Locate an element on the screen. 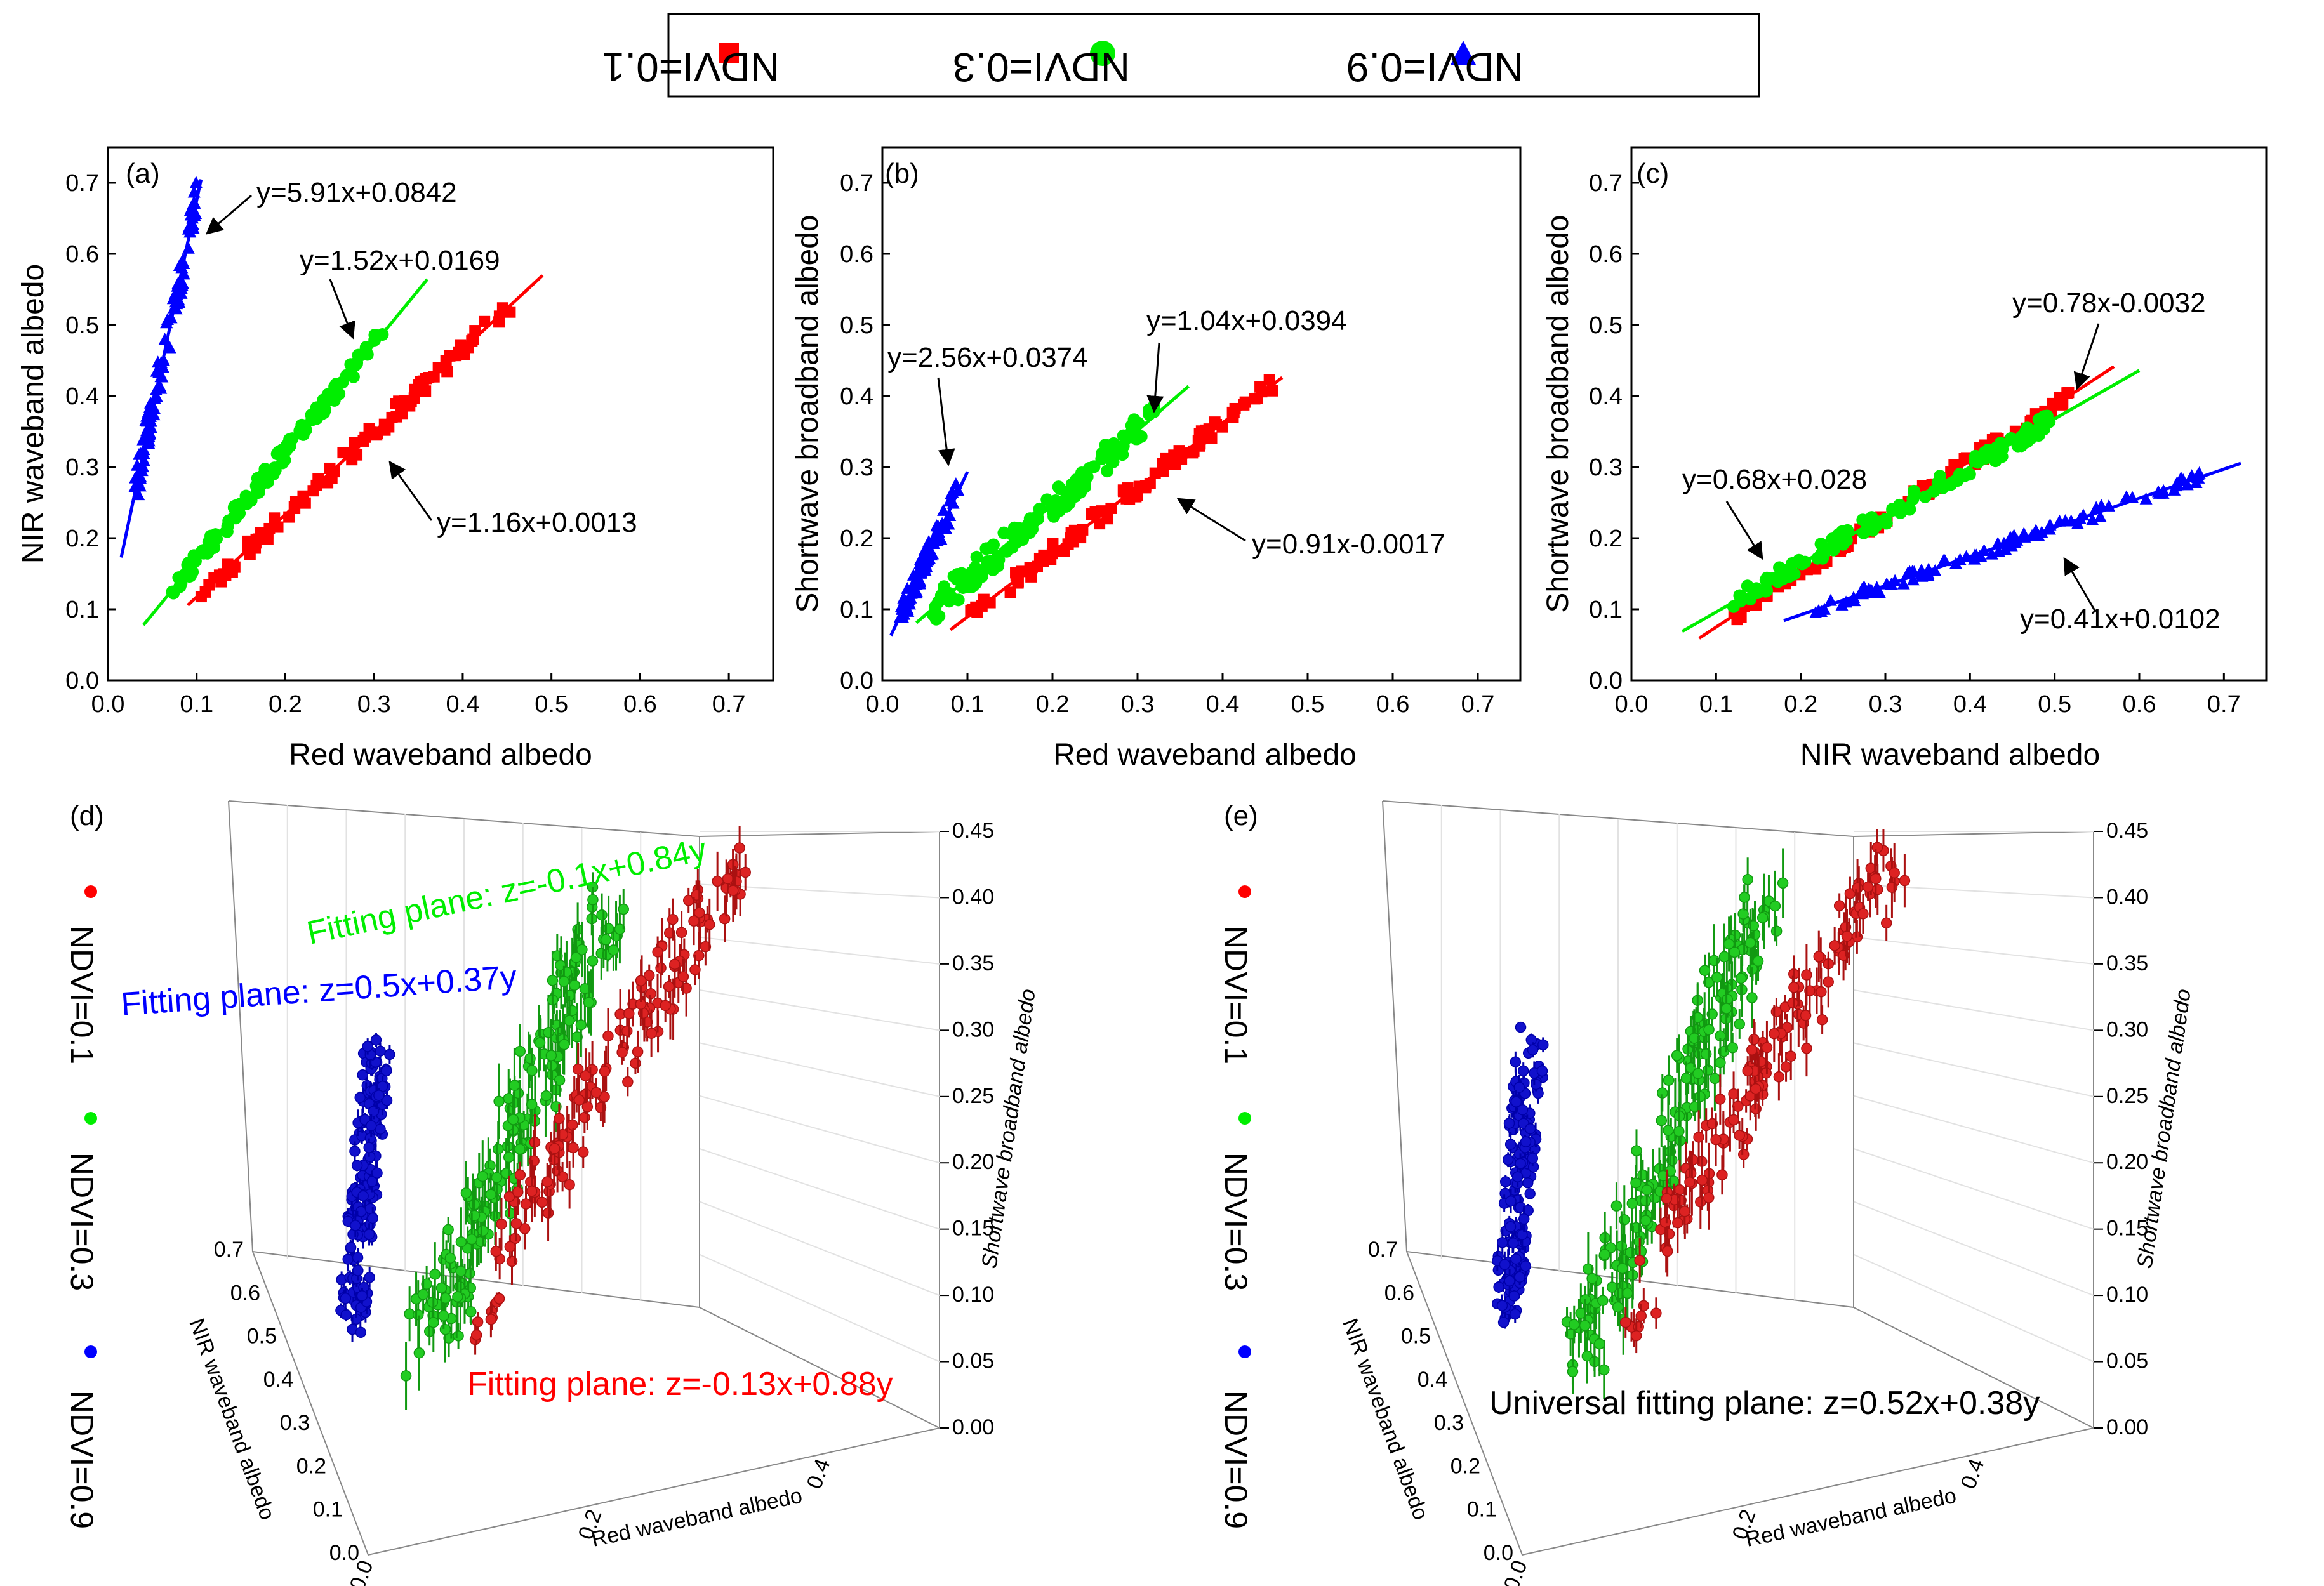 The width and height of the screenshot is (2324, 1586). data-marks is located at coordinates (1961, 502).